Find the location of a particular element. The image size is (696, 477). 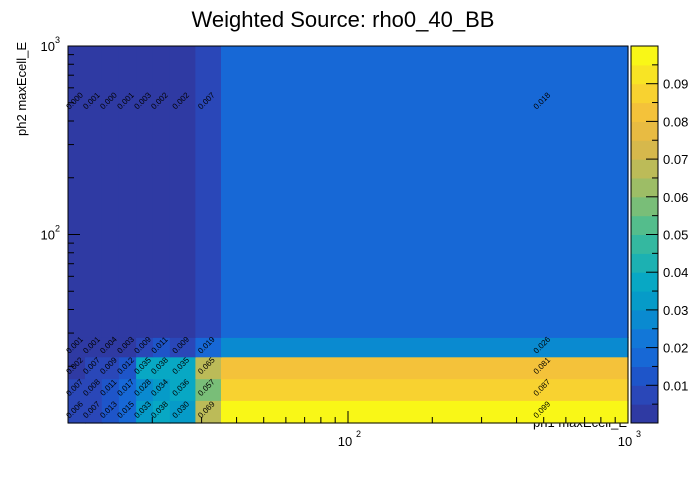

x-tick-label-exponent: 3 is located at coordinates (638, 434).